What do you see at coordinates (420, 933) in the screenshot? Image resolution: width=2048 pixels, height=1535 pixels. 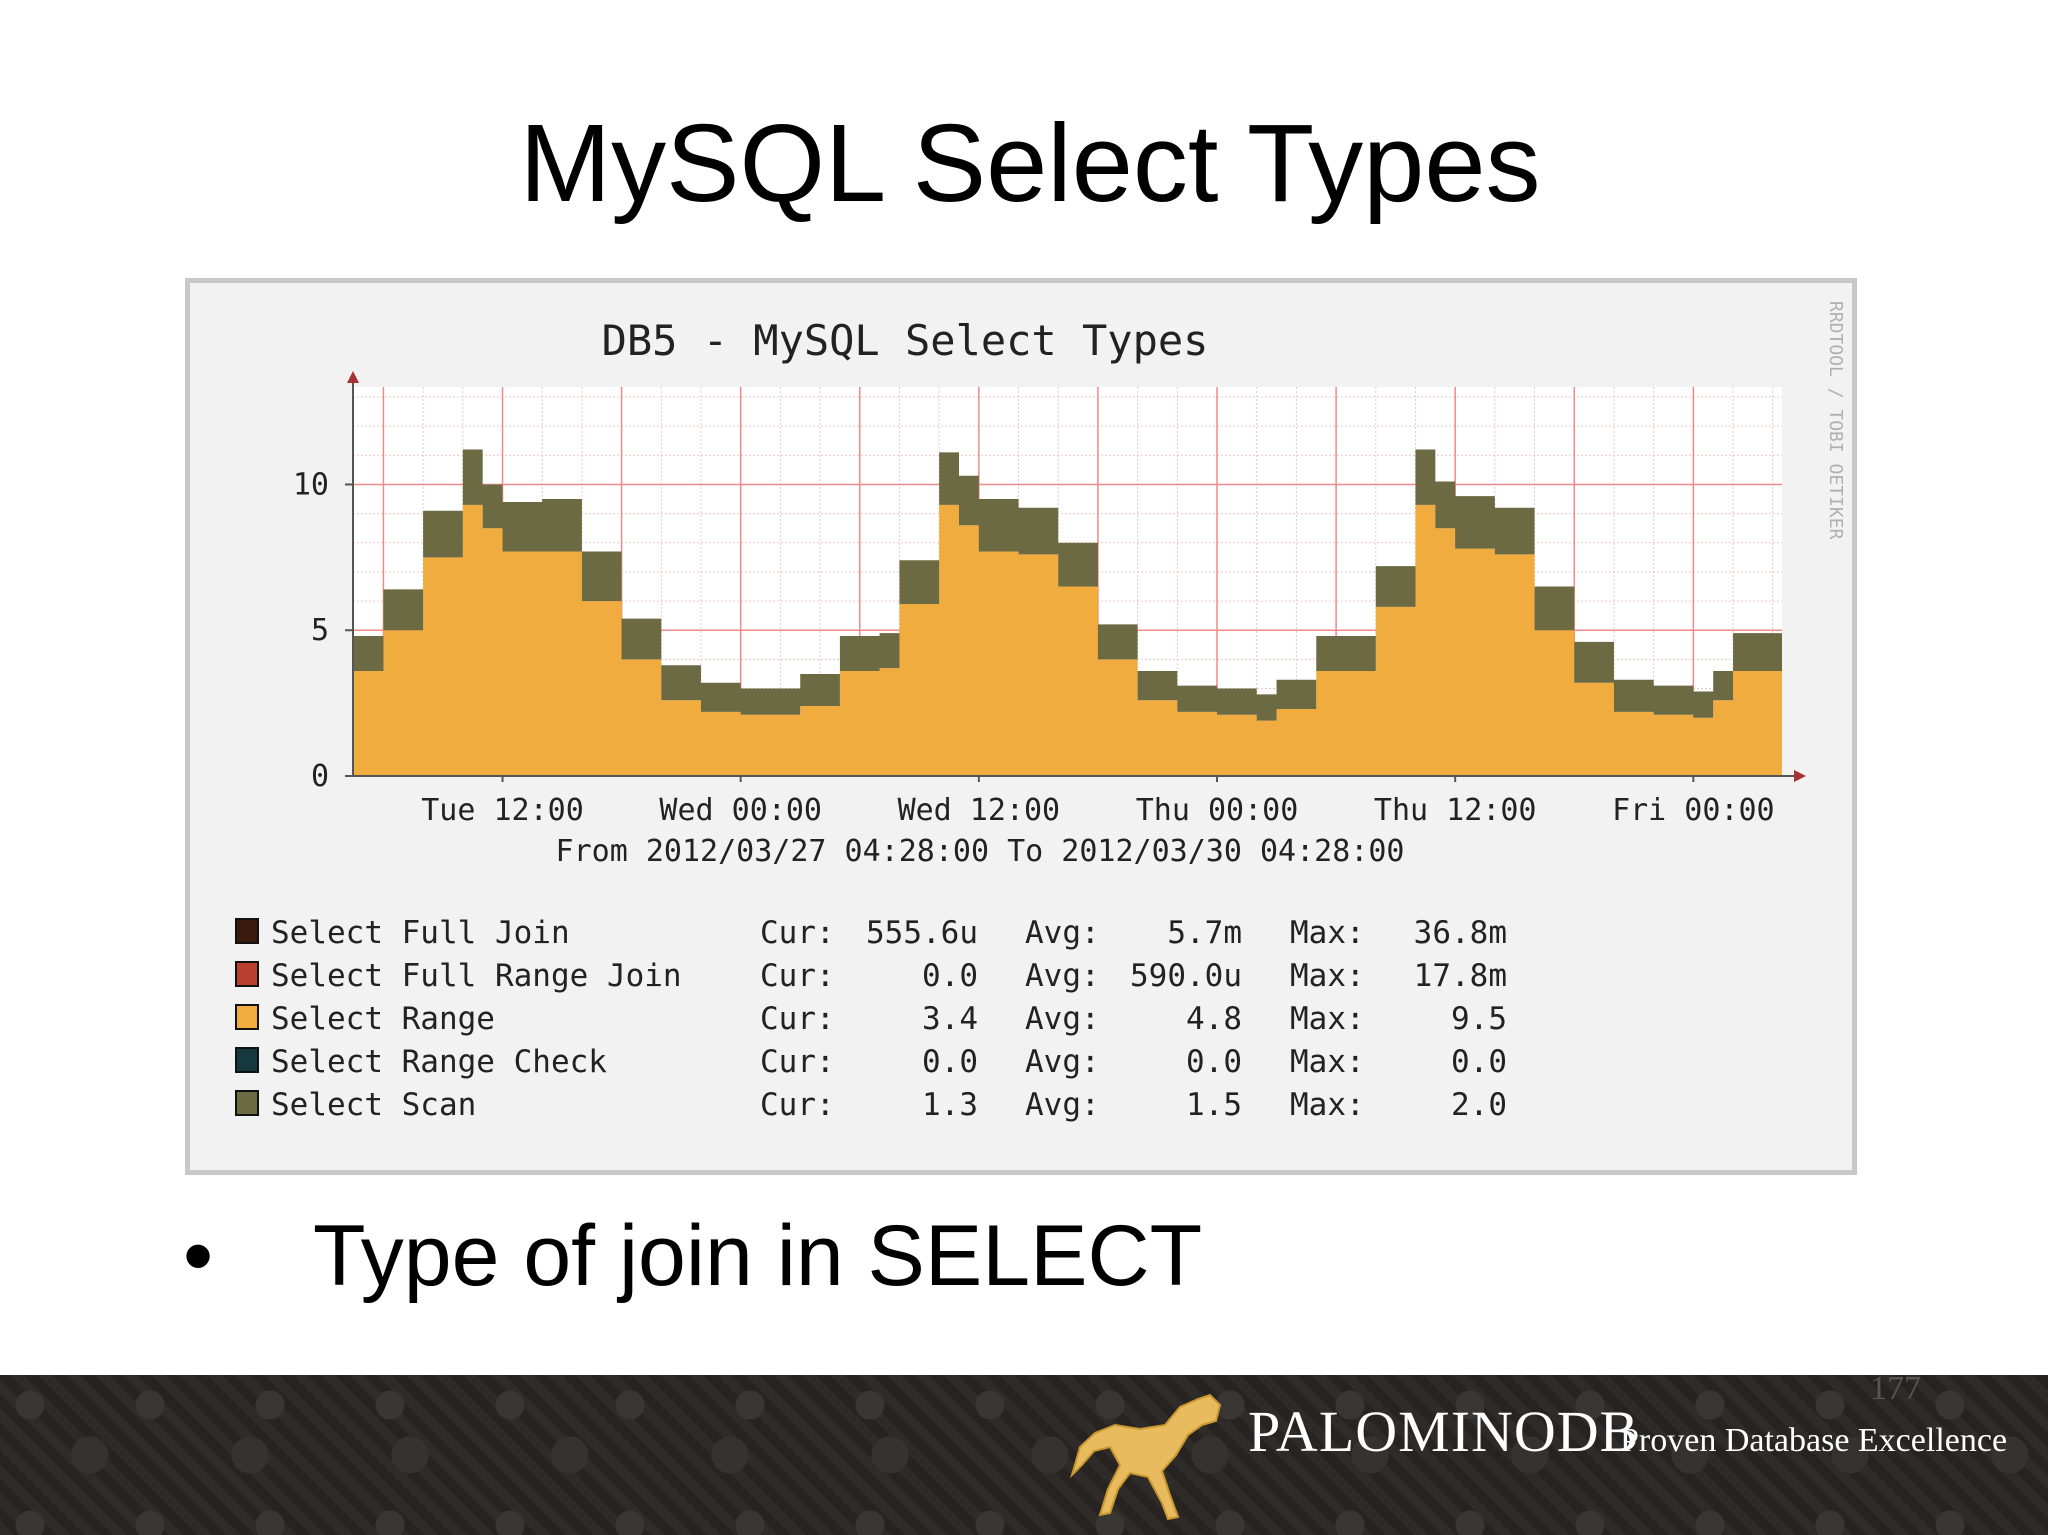 I see `legend-label: Select Full Join` at bounding box center [420, 933].